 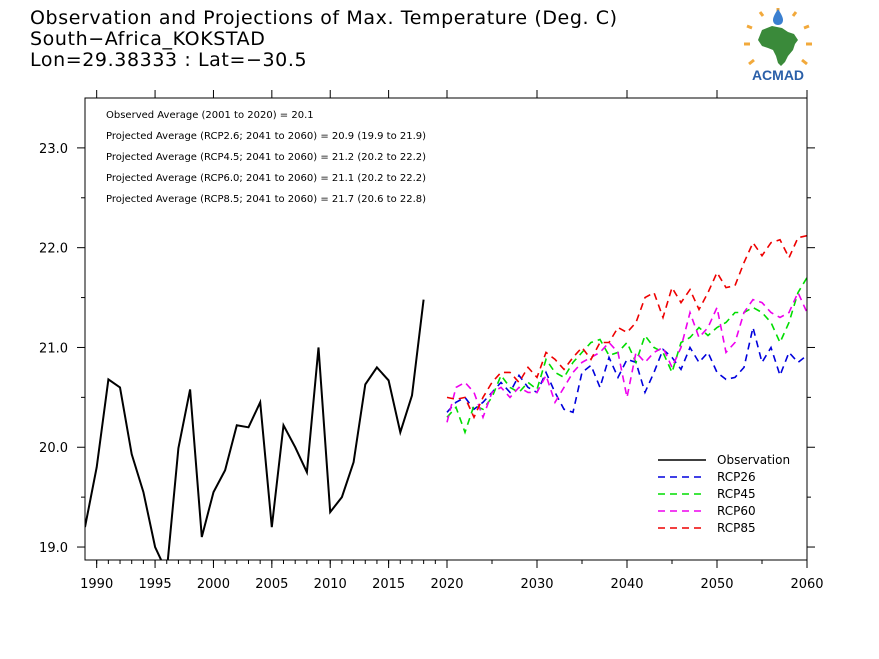 I want to click on acmad-logo: ACMAD, so click(x=778, y=45).